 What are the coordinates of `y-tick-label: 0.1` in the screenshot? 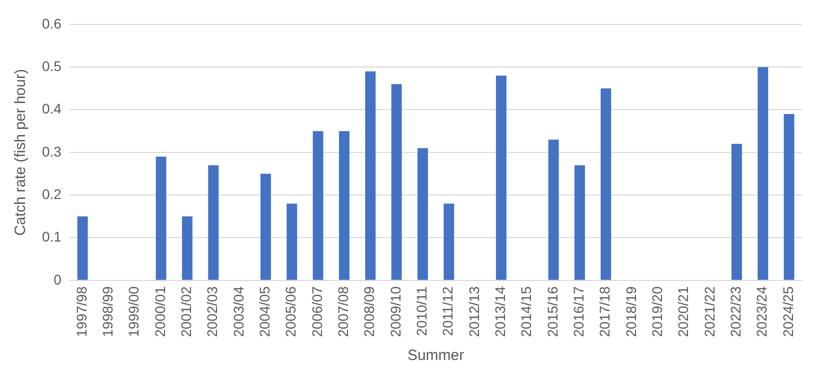 It's located at (52, 236).